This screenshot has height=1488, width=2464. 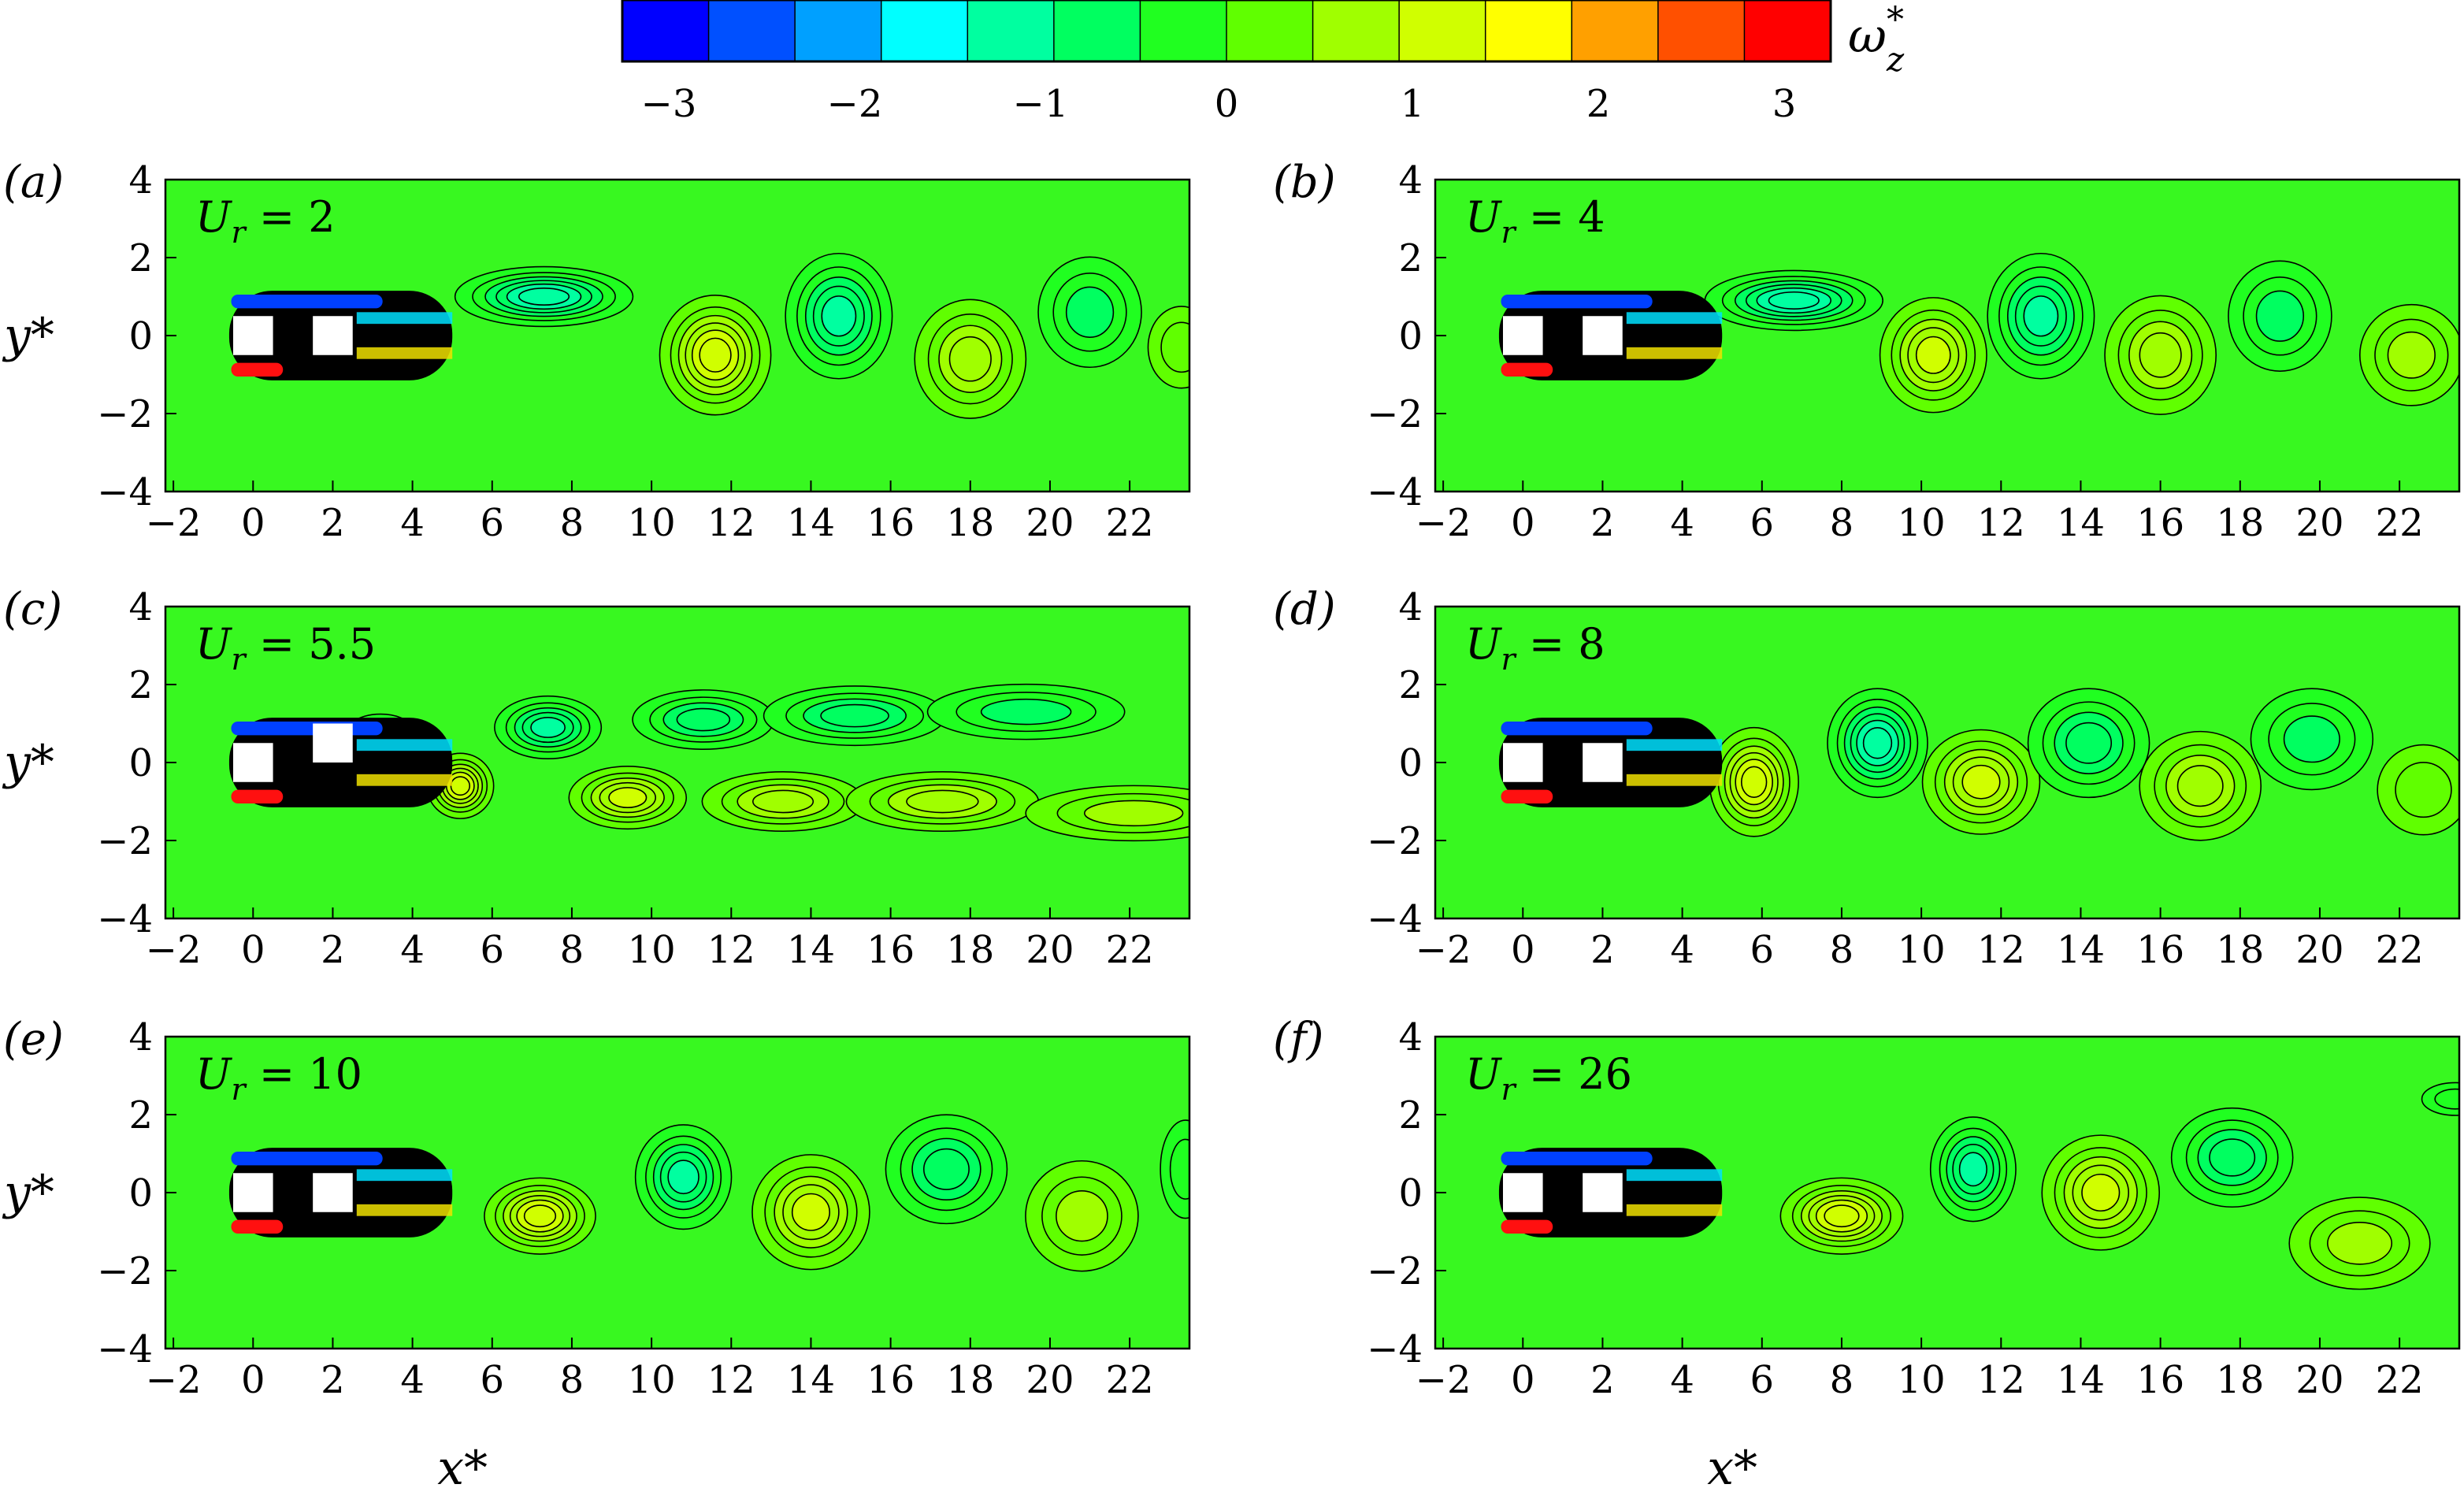 I want to click on panel-label: (c), so click(x=32, y=609).